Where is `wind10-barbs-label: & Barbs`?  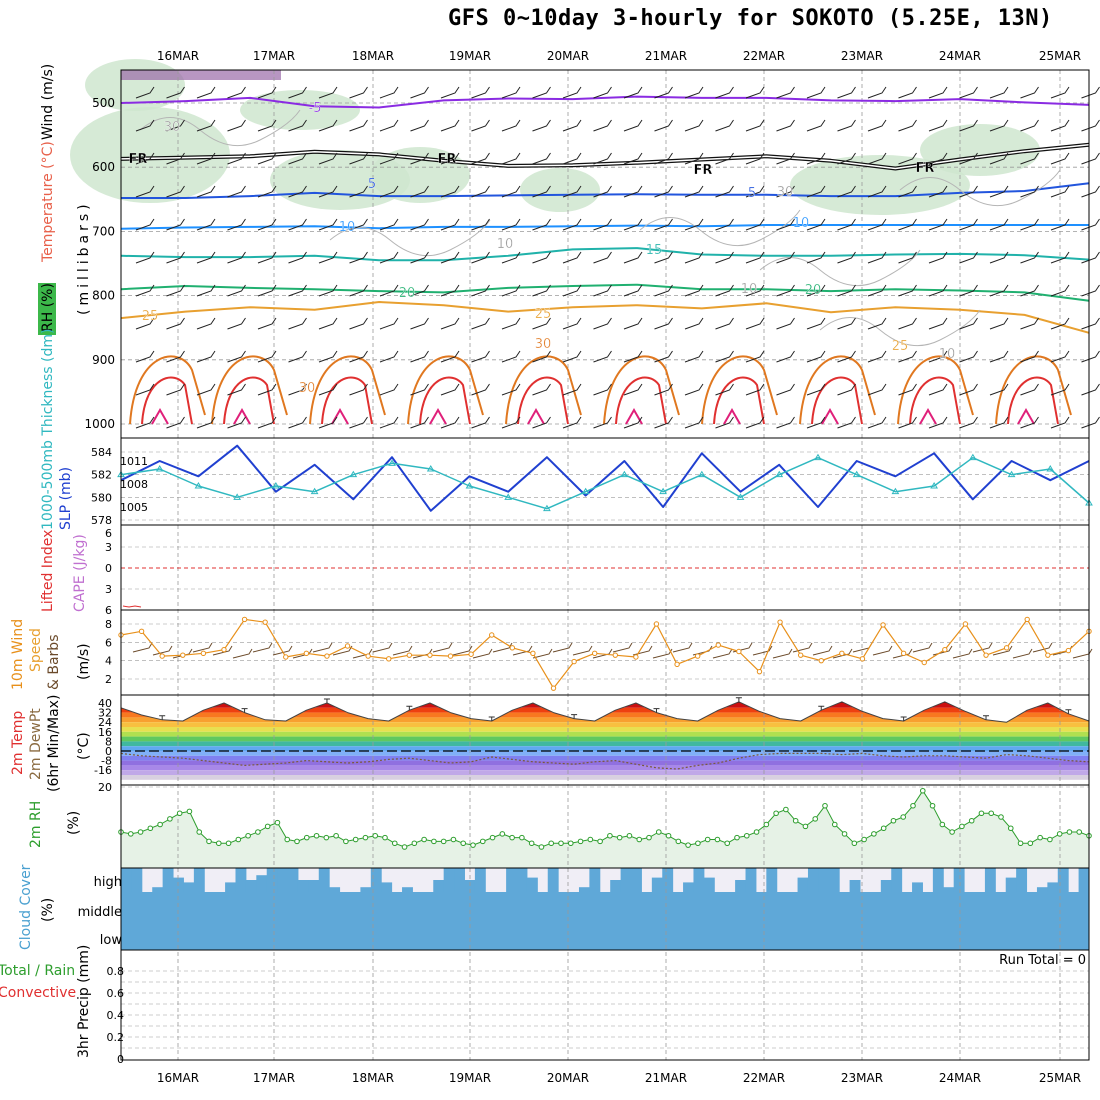 wind10-barbs-label: & Barbs is located at coordinates (54, 663).